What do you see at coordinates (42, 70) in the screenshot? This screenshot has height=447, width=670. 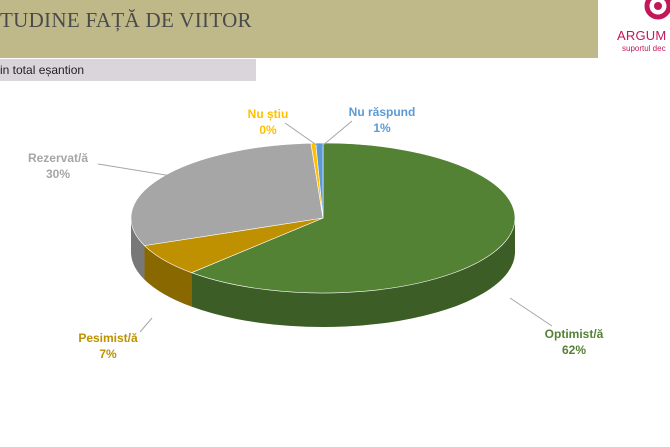 I see `chart-subtitle: in total eșantion` at bounding box center [42, 70].